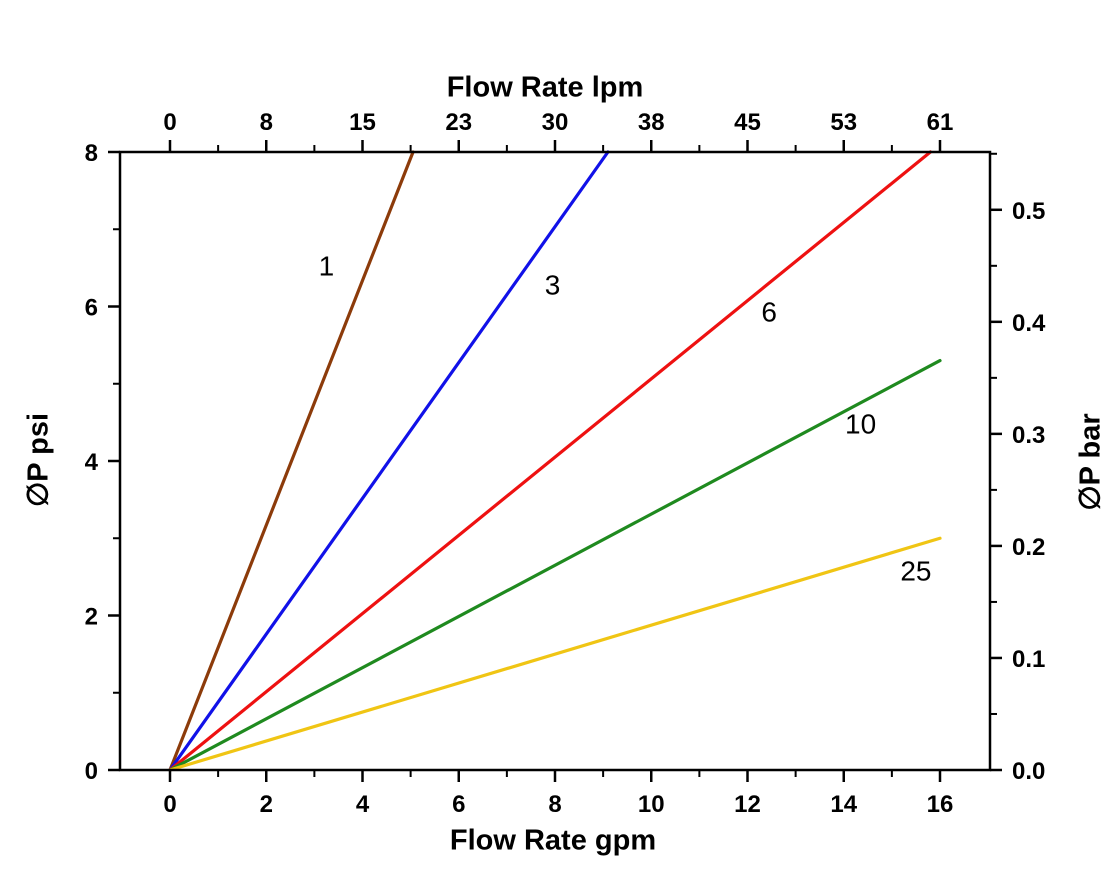  Describe the element at coordinates (651, 122) in the screenshot. I see `x-top-tick-label: 38` at that location.